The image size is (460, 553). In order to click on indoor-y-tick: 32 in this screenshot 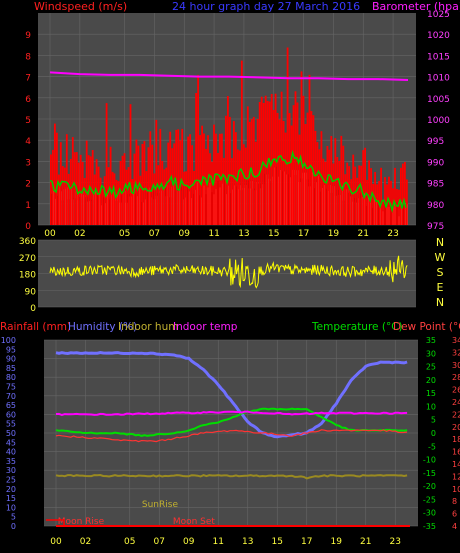, I will do `click(456, 352)`.